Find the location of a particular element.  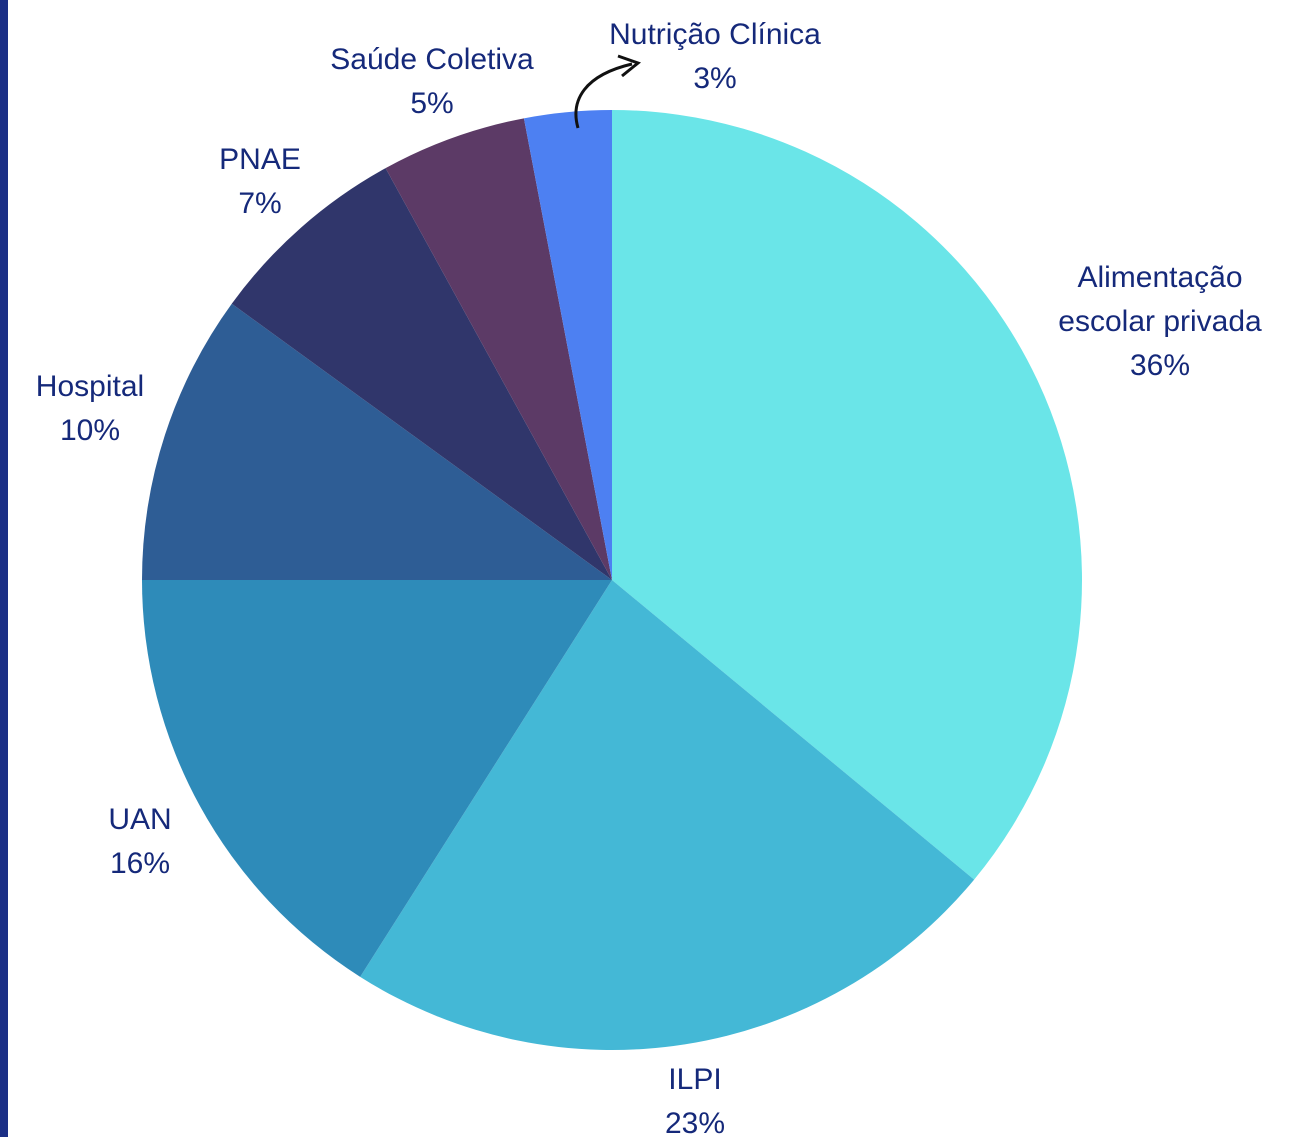

slice-label: Hospital 10% is located at coordinates (90, 409).